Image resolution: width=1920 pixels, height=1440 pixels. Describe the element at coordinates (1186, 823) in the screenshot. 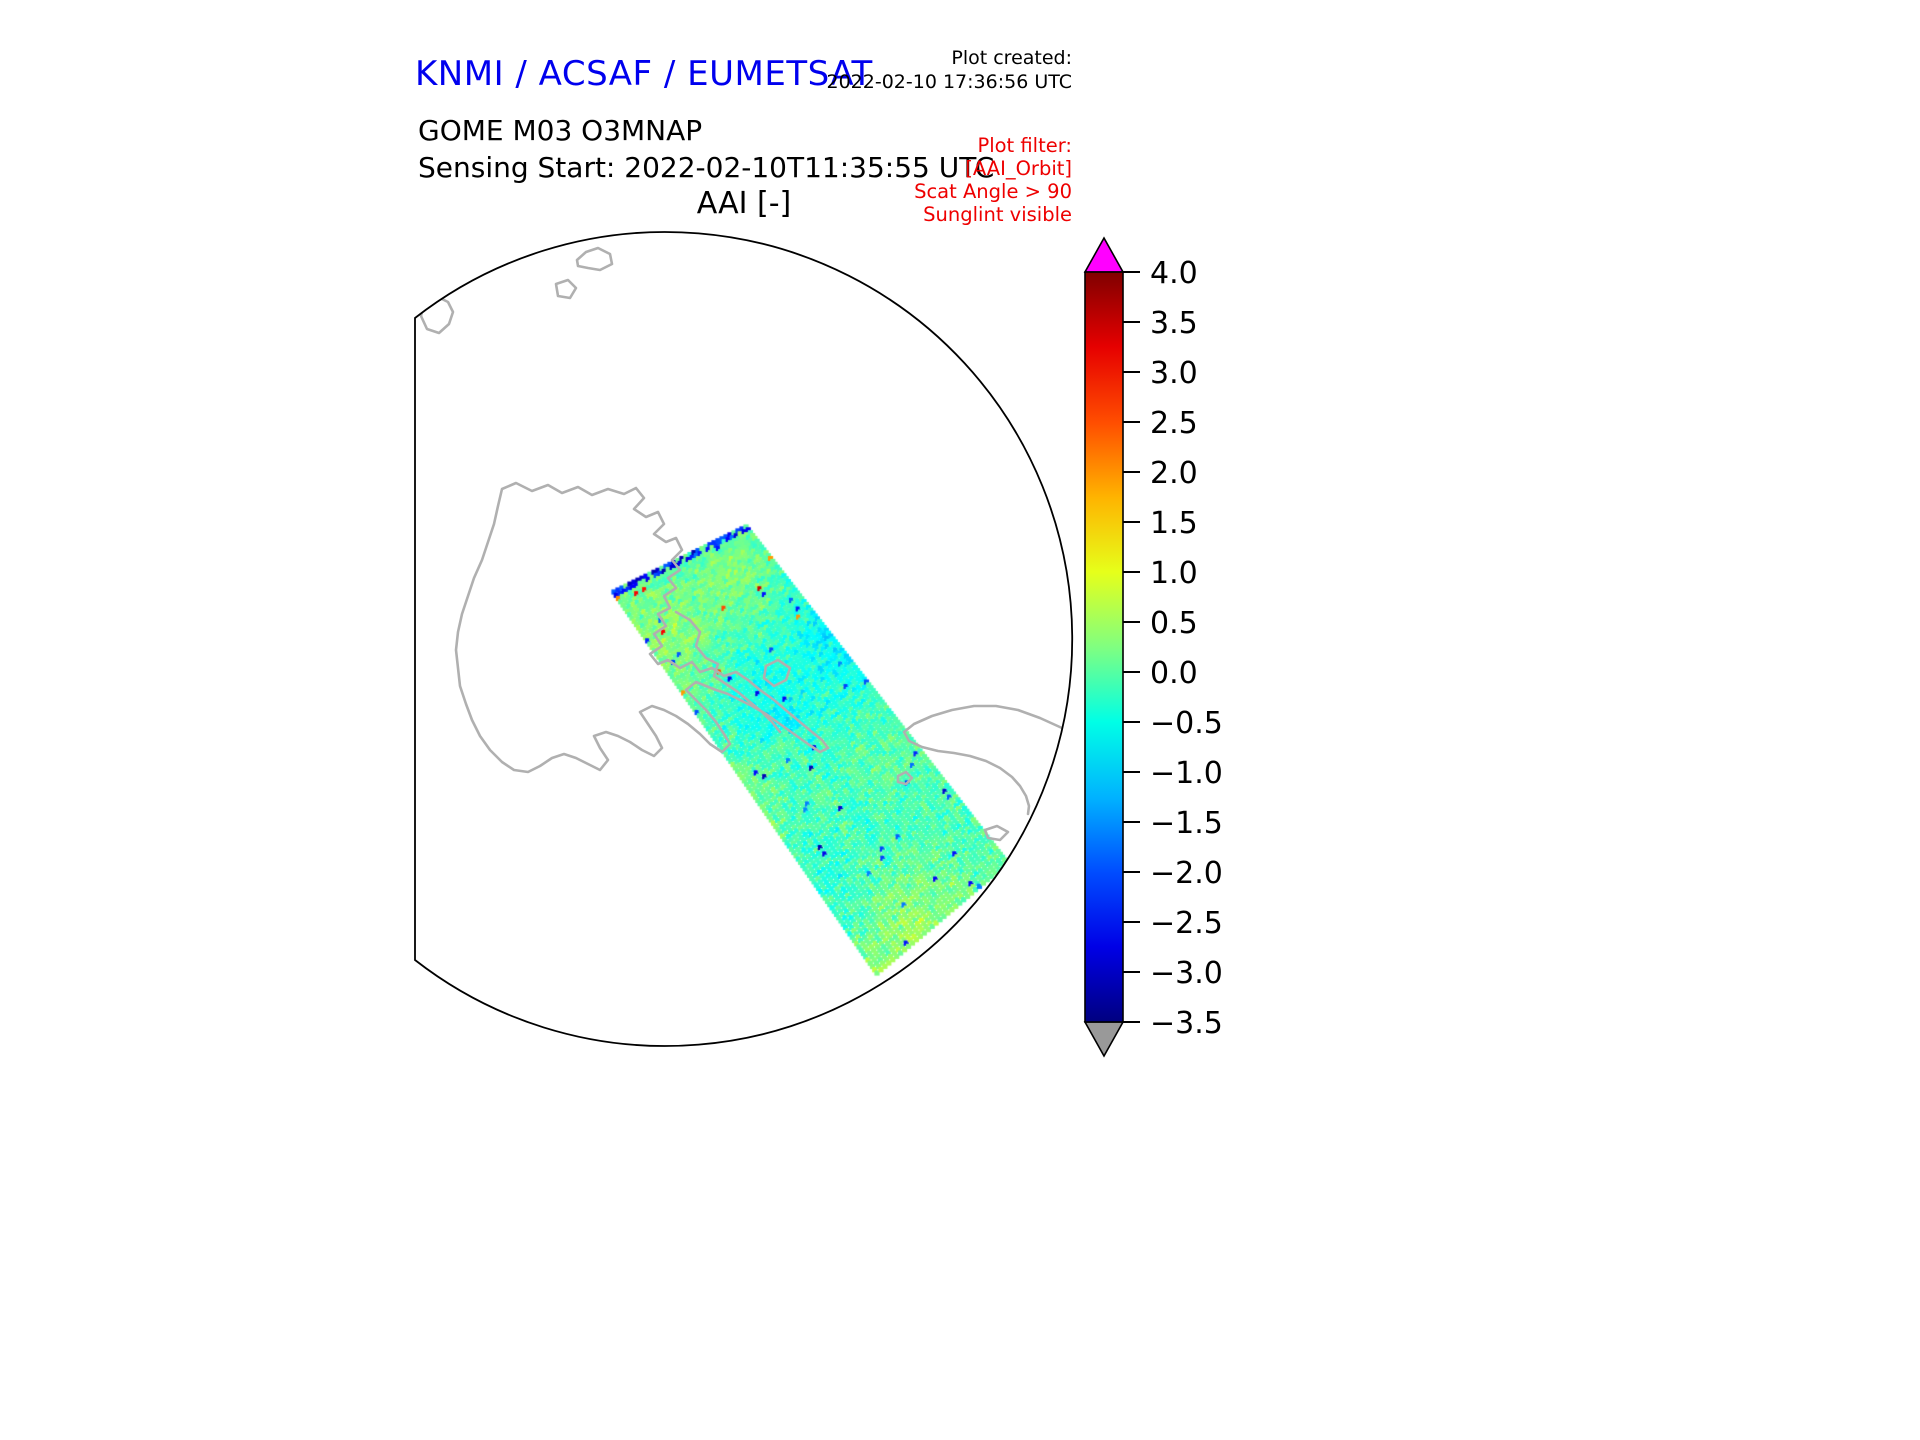

I see `colorbar-tick-label: −1.5` at that location.